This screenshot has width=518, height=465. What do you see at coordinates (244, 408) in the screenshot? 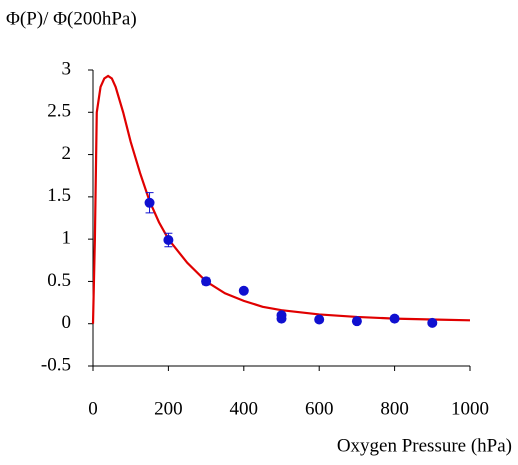
I see `x-tick-label: 400` at bounding box center [244, 408].